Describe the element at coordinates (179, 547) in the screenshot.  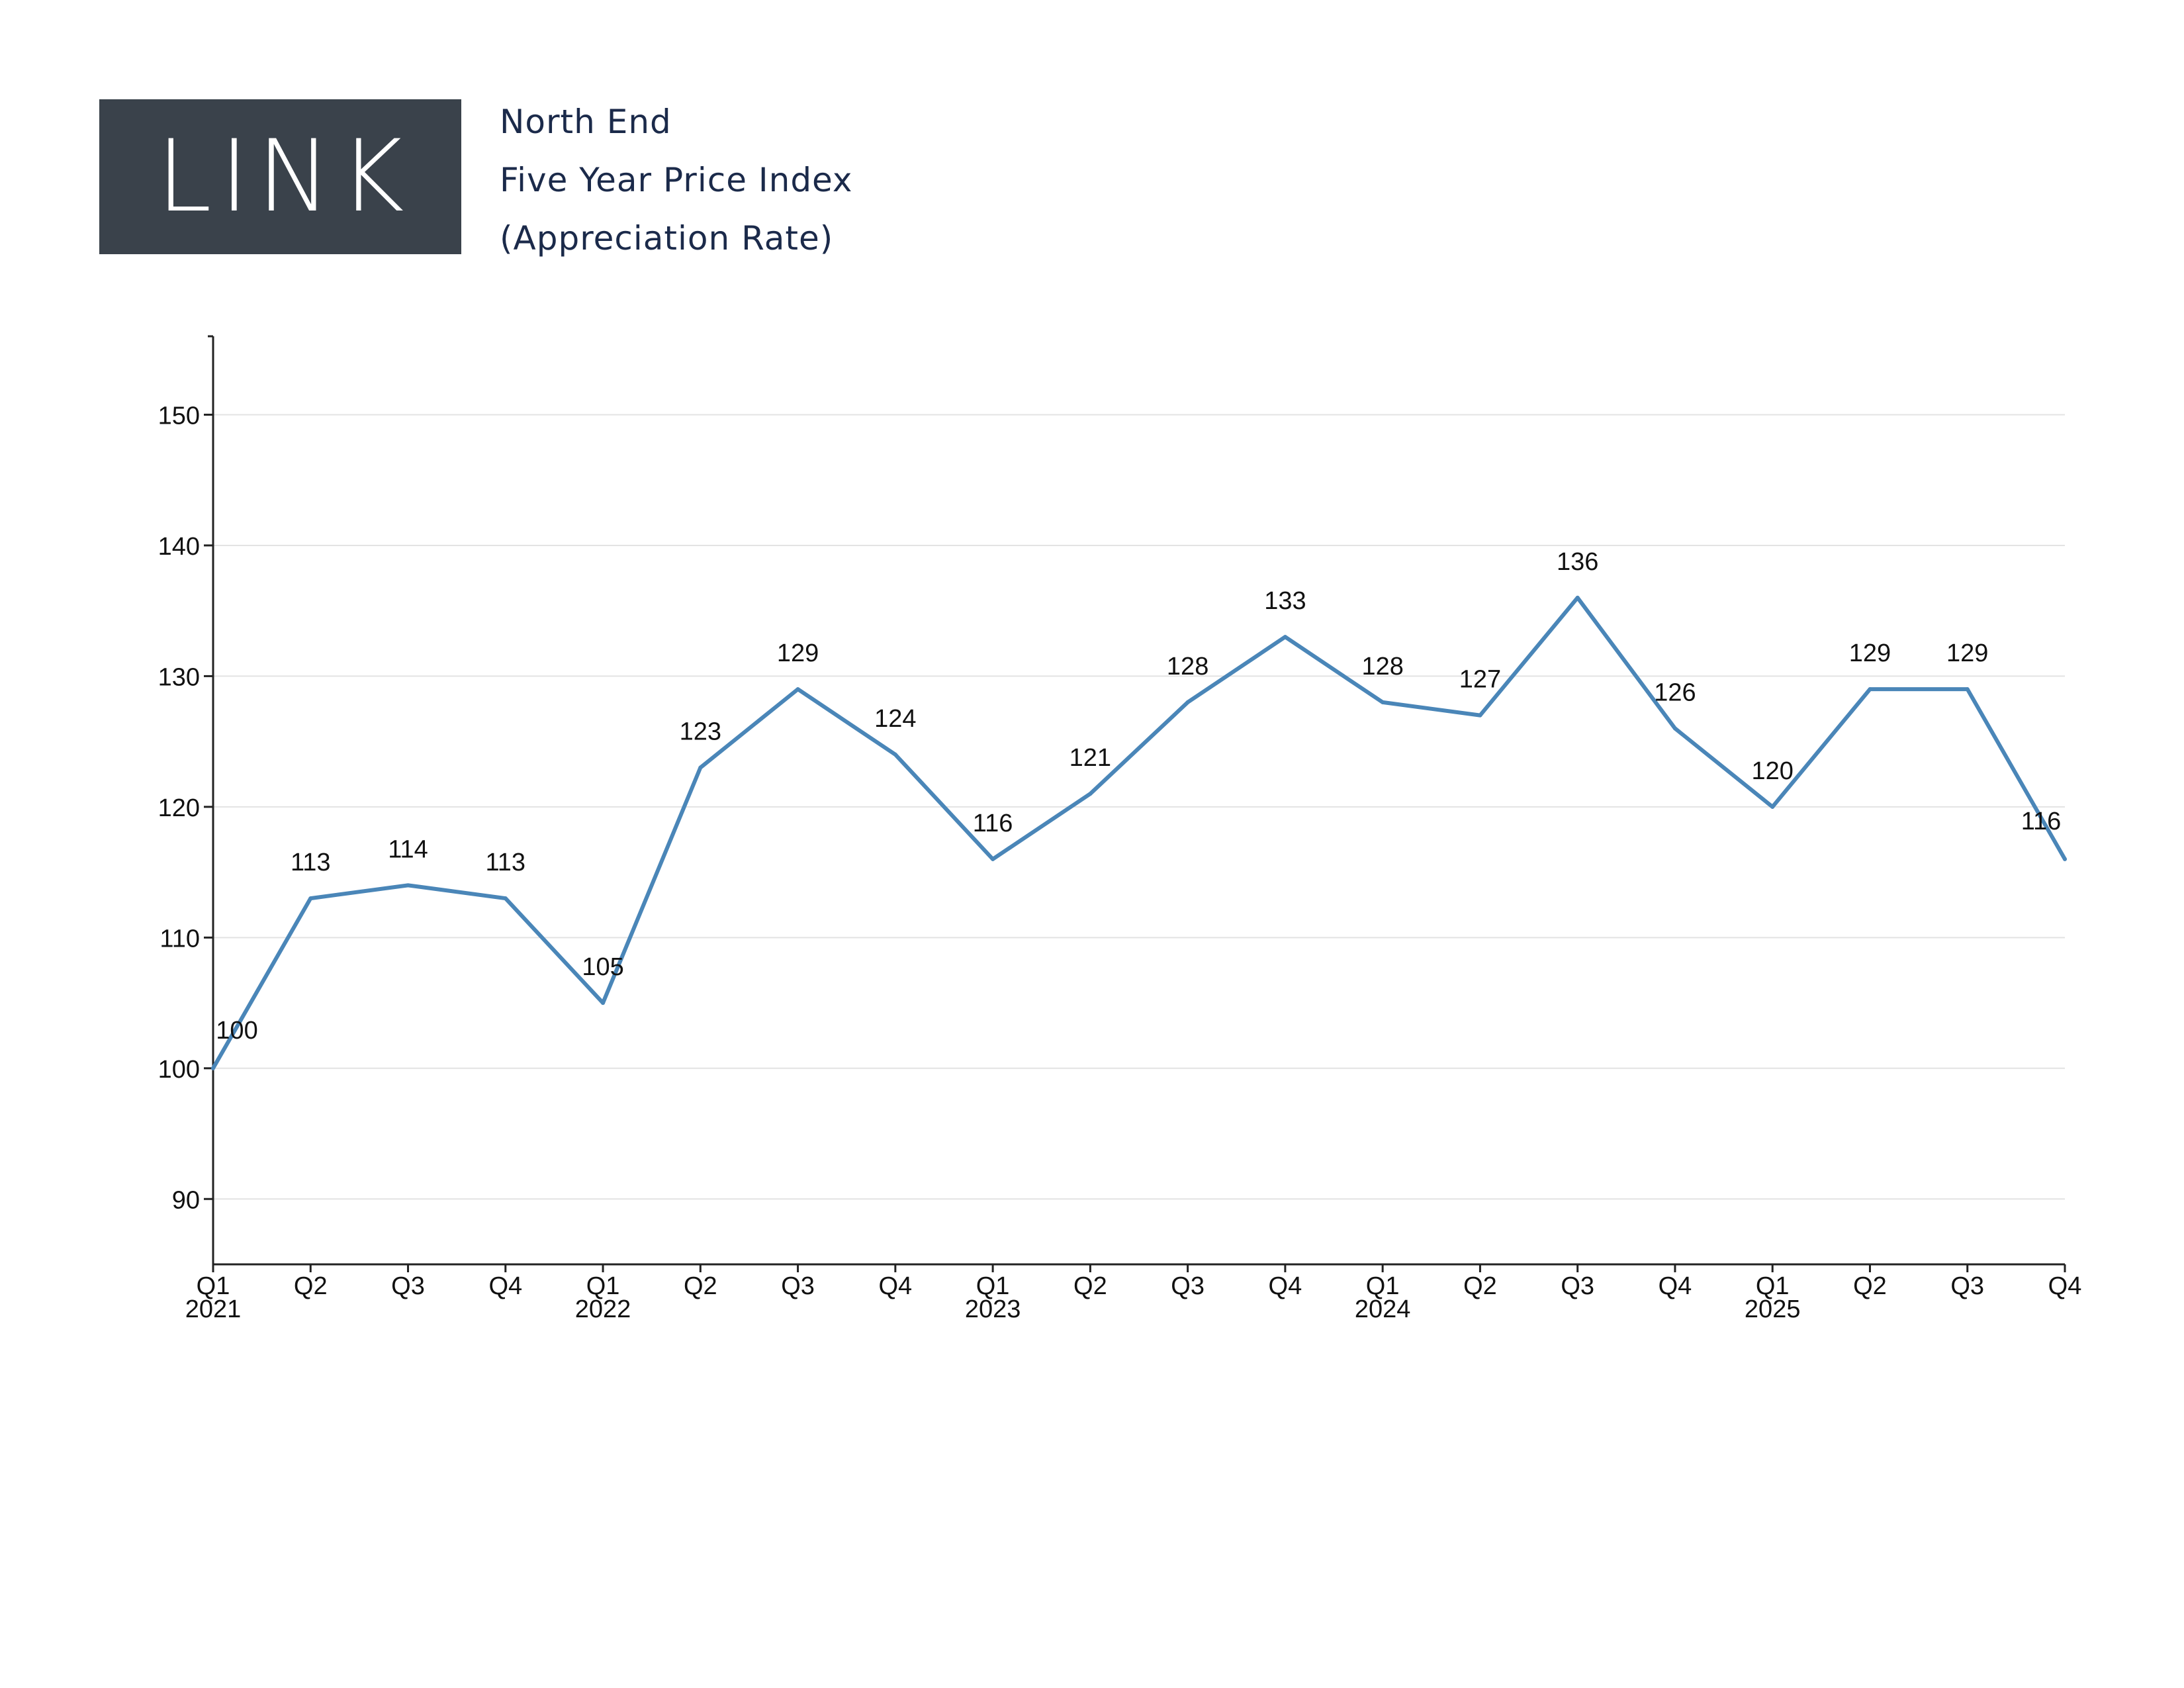
I see `y-tick-label: 140` at that location.